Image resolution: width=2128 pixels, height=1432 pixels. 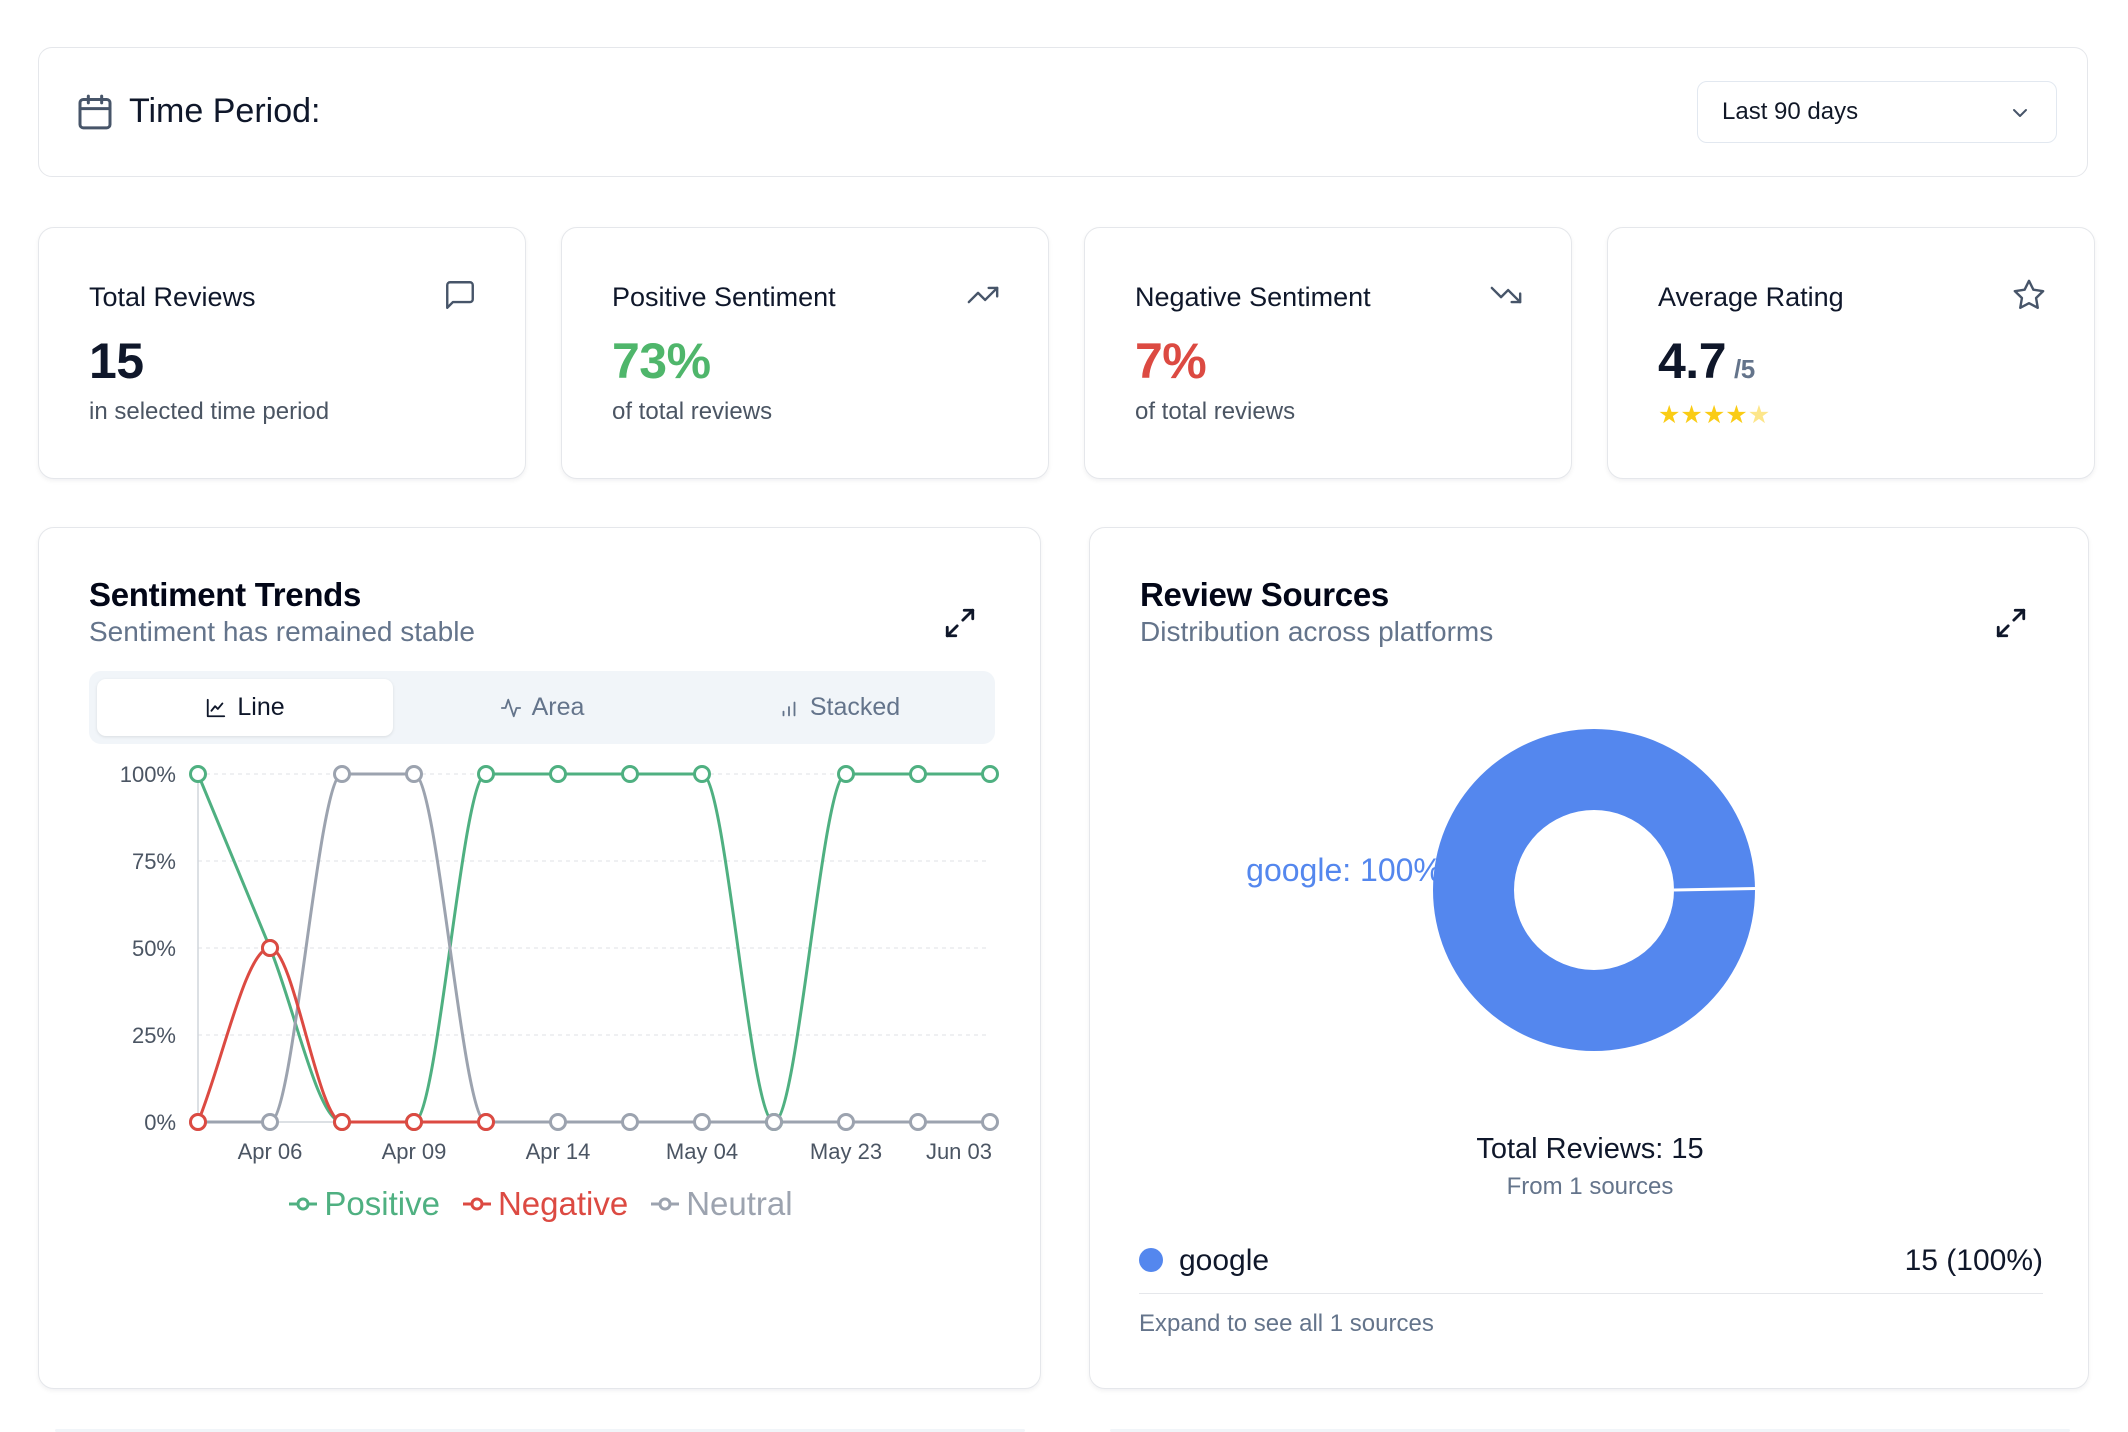 I want to click on review-sources-donut-chart: google: 100%, so click(x=1501, y=890).